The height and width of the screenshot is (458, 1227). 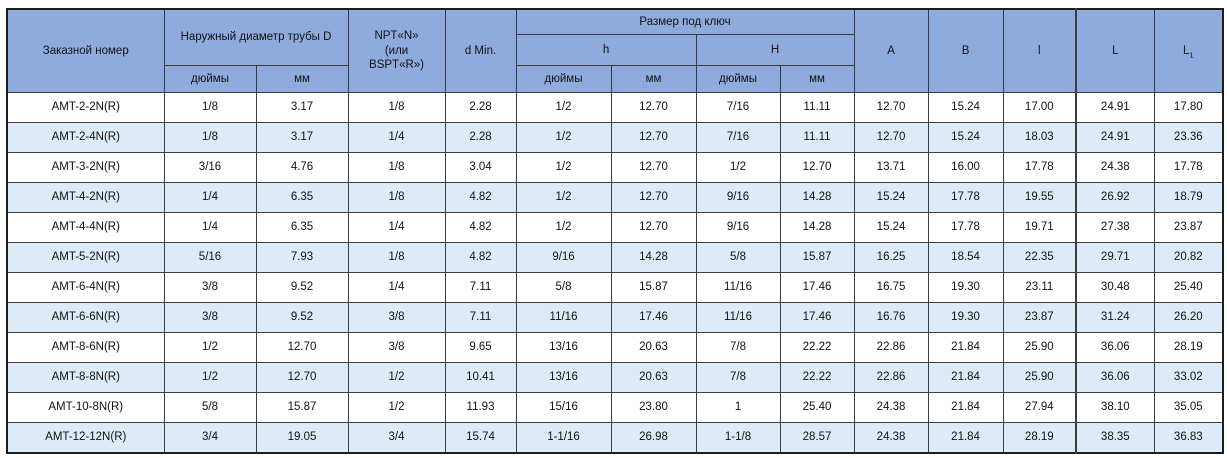 What do you see at coordinates (817, 79) in the screenshot?
I see `col-header-H-mm: мм` at bounding box center [817, 79].